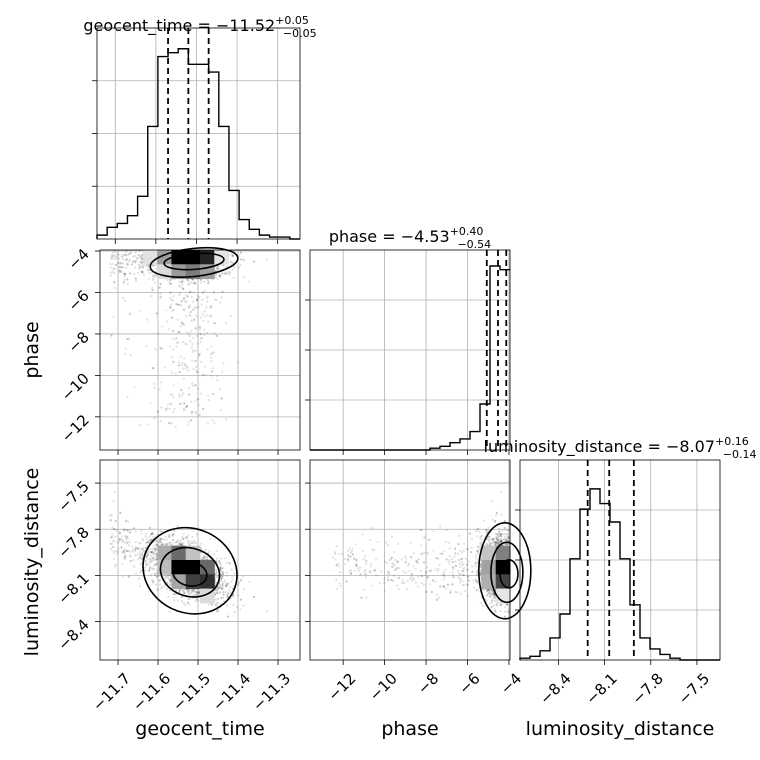 Image resolution: width=760 pixels, height=760 pixels. Describe the element at coordinates (189, 554) in the screenshot. I see `scatter-luminosity_distance-vs-geocent_time` at that location.